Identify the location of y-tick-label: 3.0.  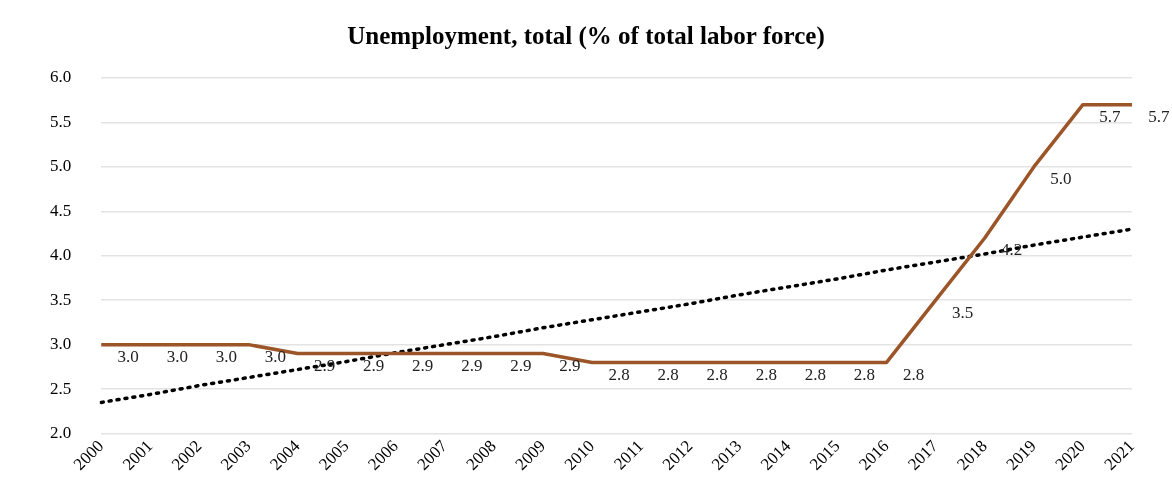
(61, 344).